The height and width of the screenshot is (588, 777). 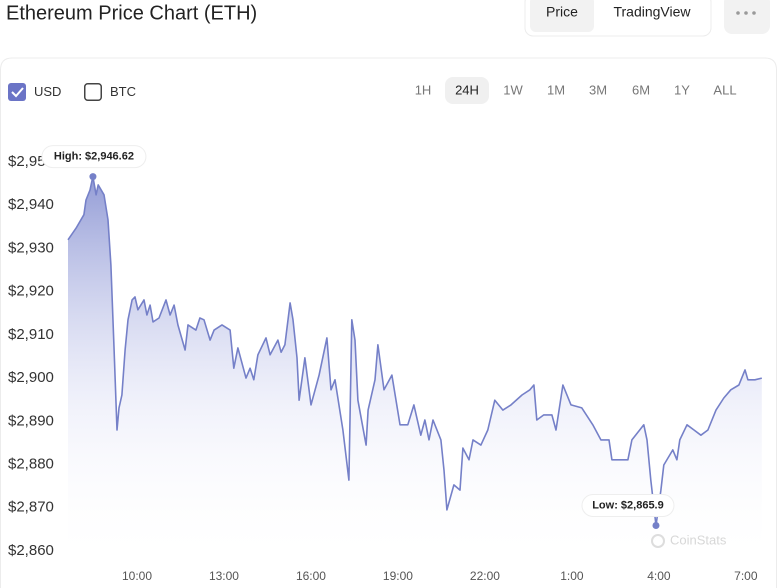 I want to click on range-active-bg, so click(x=467, y=90).